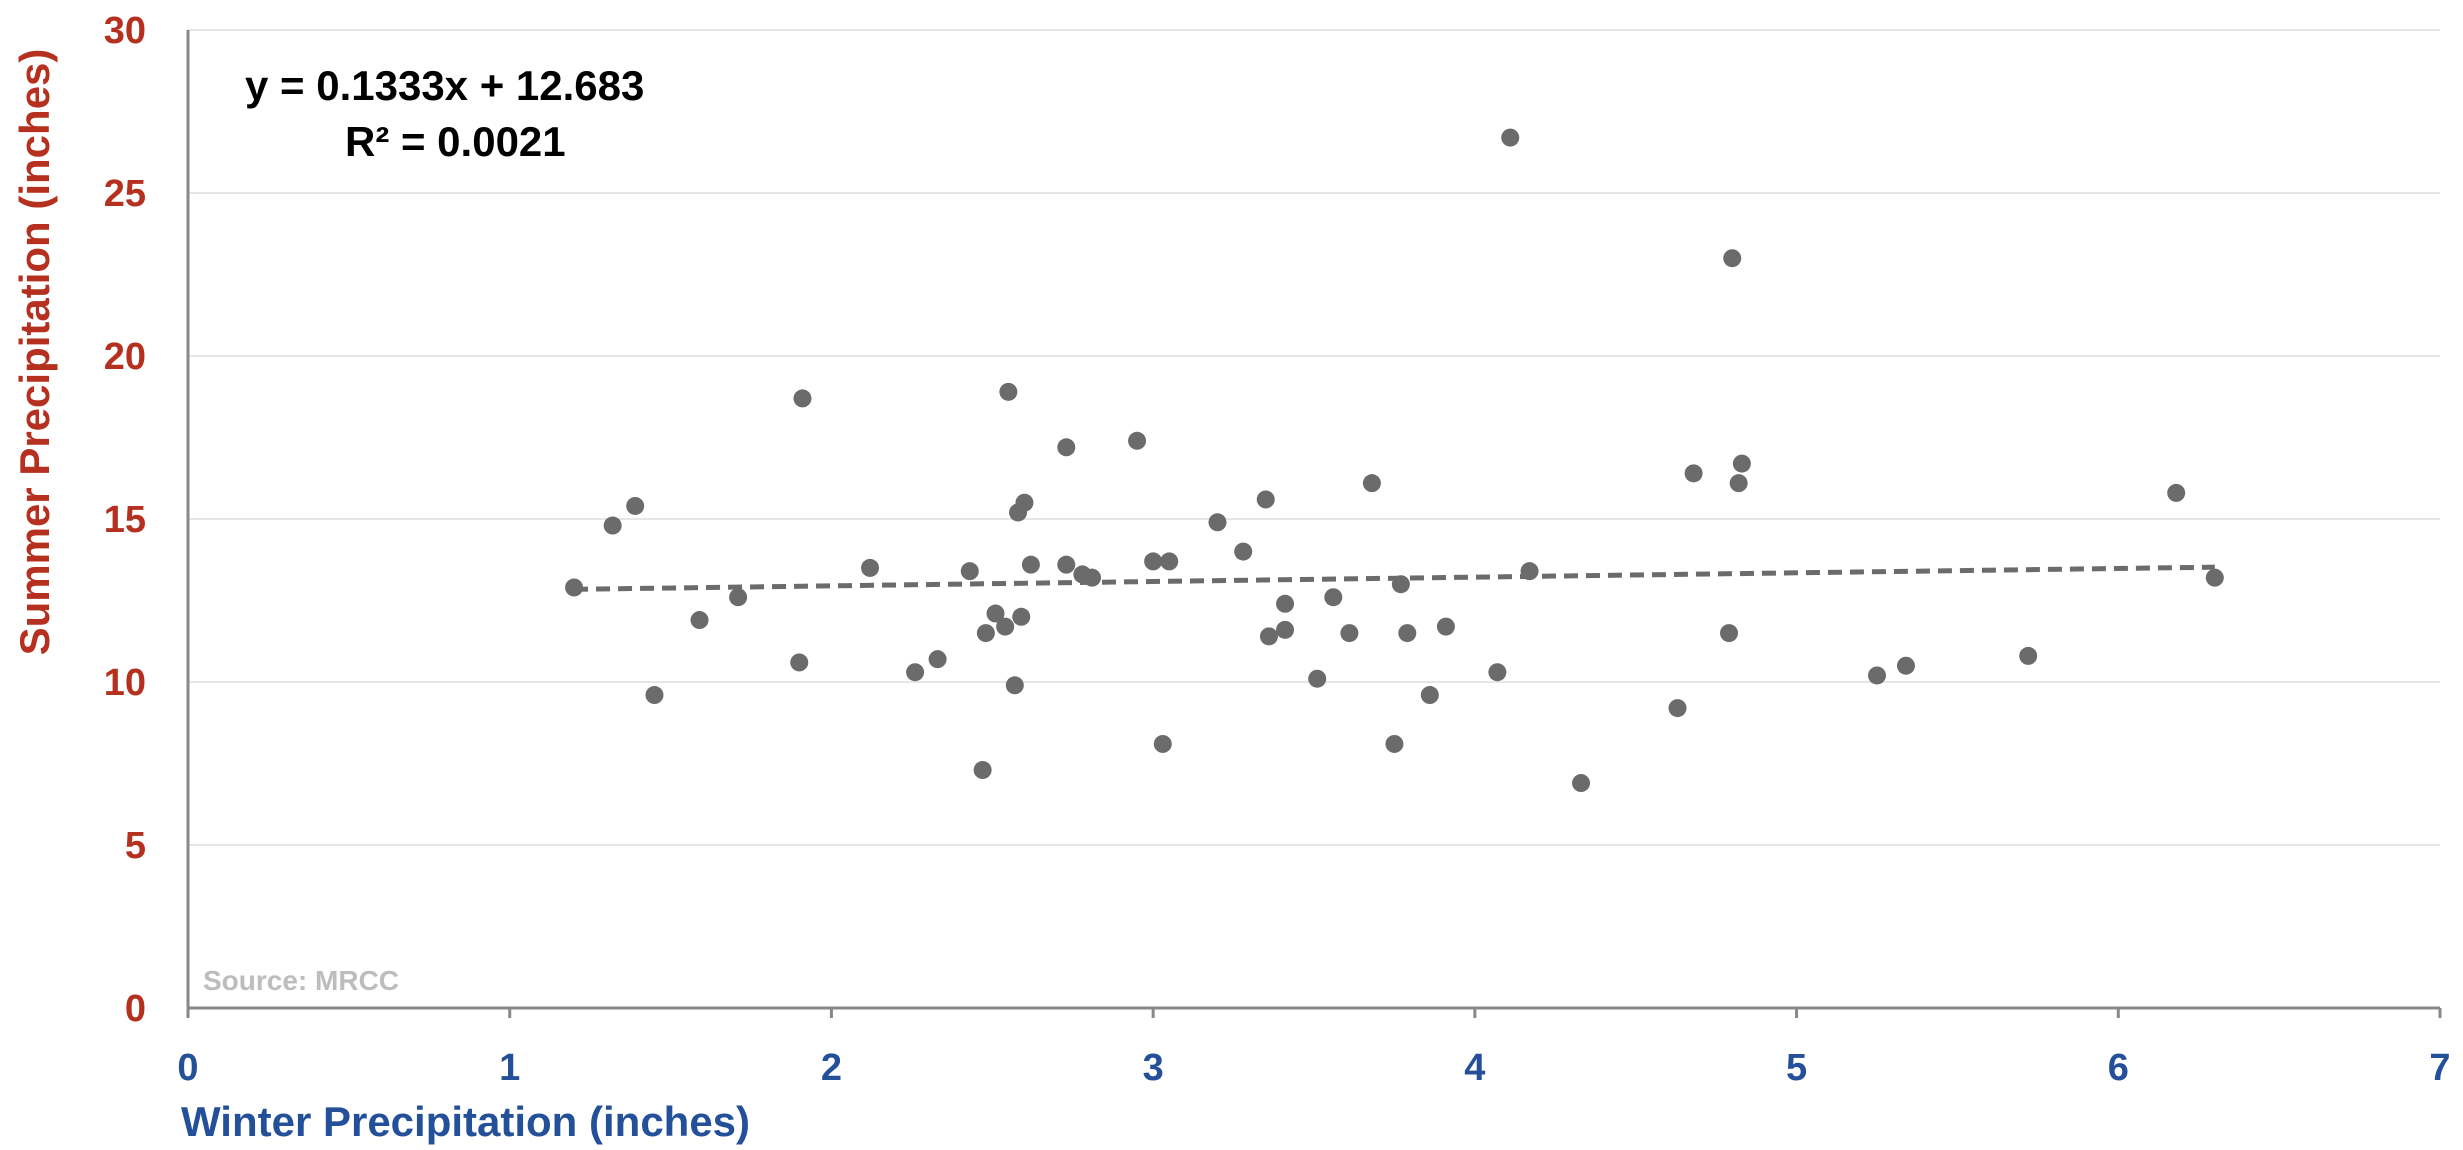 The image size is (2463, 1150). Describe the element at coordinates (2439, 1068) in the screenshot. I see `x-tick-label: 7` at that location.